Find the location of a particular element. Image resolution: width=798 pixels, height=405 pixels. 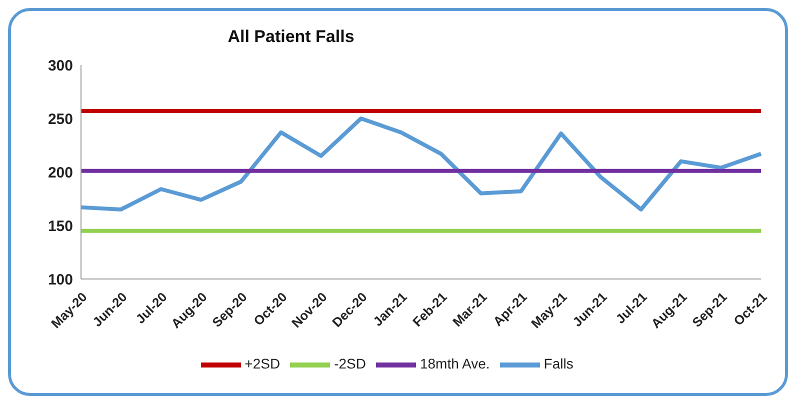

y-tick-label: 200 is located at coordinates (60, 173).